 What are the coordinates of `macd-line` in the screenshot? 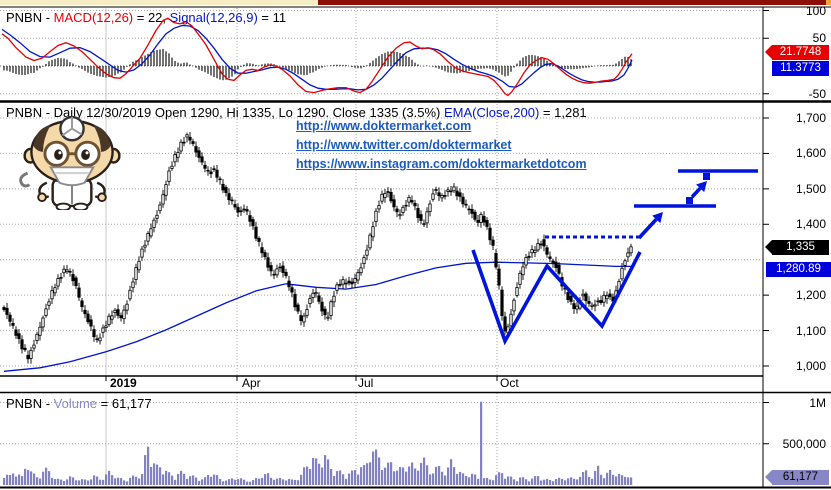 It's located at (317, 57).